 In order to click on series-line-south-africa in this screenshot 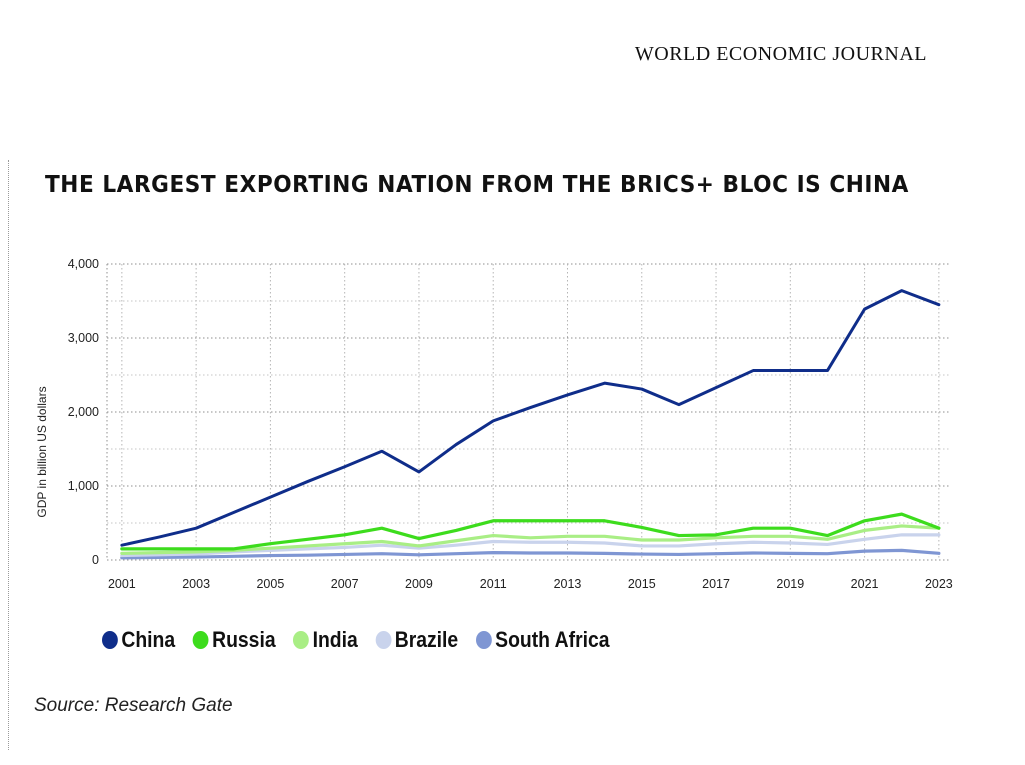, I will do `click(530, 554)`.